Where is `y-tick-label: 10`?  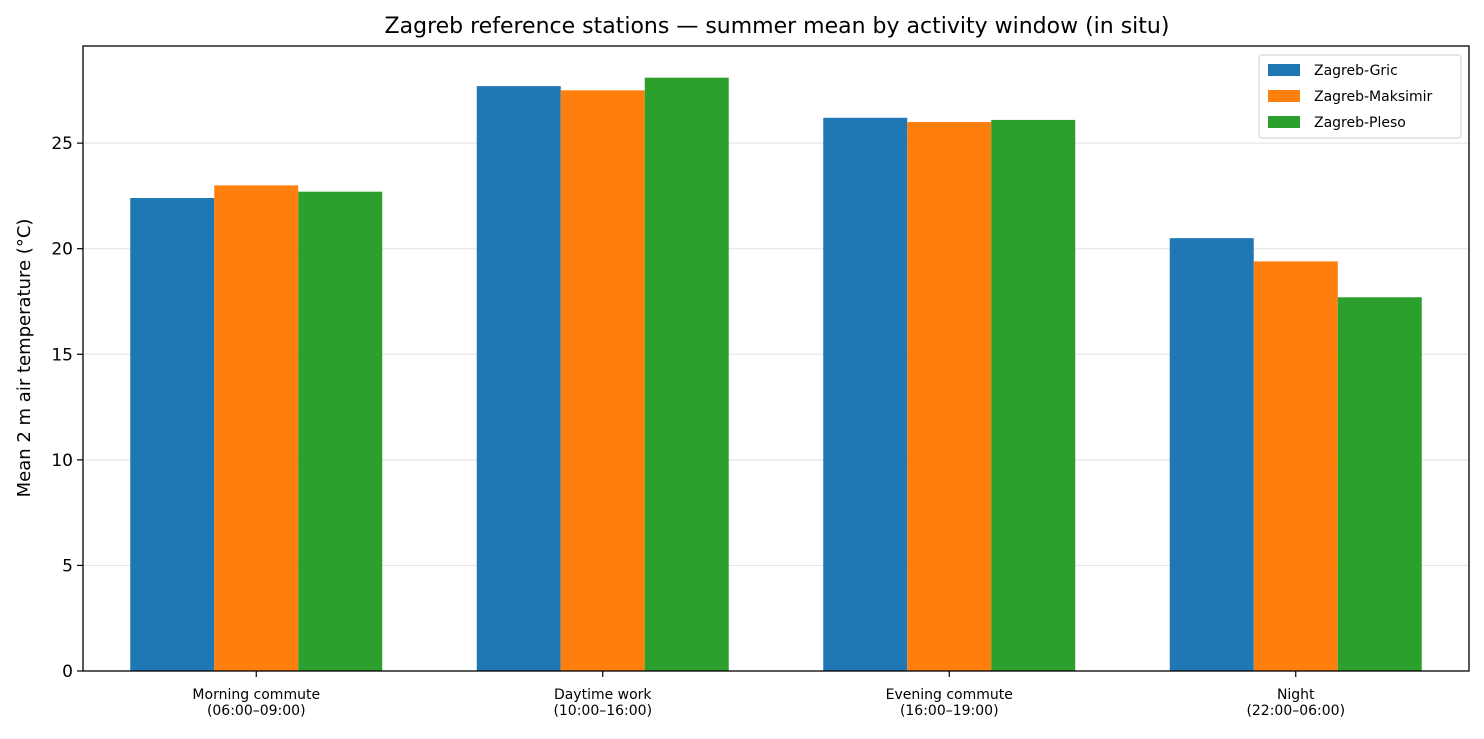 y-tick-label: 10 is located at coordinates (62, 461).